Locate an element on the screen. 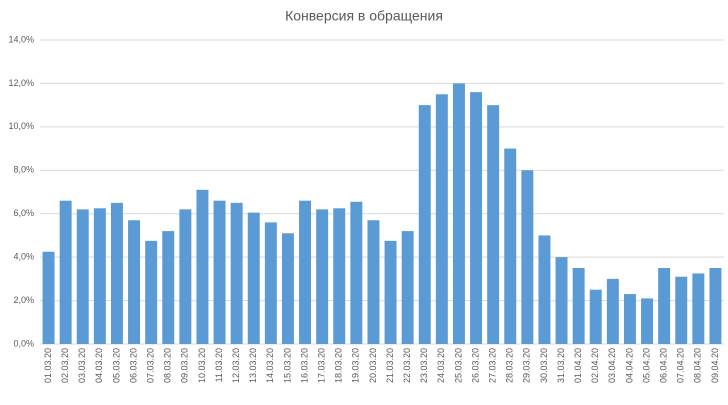  x-tick-label: 17.03.20 is located at coordinates (322, 365).